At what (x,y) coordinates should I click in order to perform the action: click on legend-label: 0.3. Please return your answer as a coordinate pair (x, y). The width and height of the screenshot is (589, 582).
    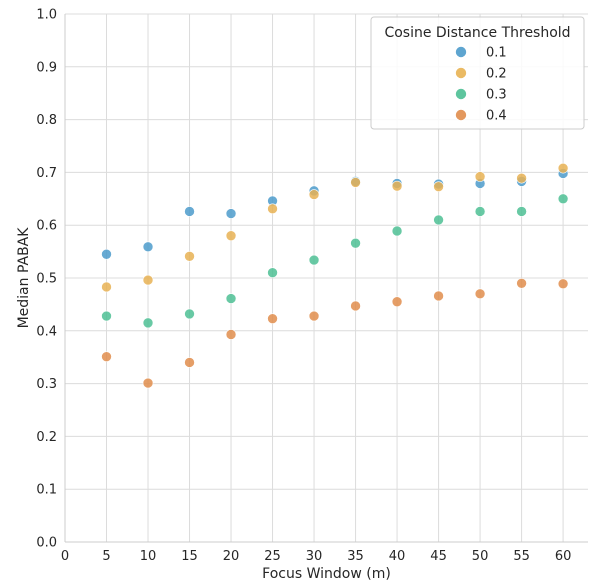
    Looking at the image, I should click on (496, 95).